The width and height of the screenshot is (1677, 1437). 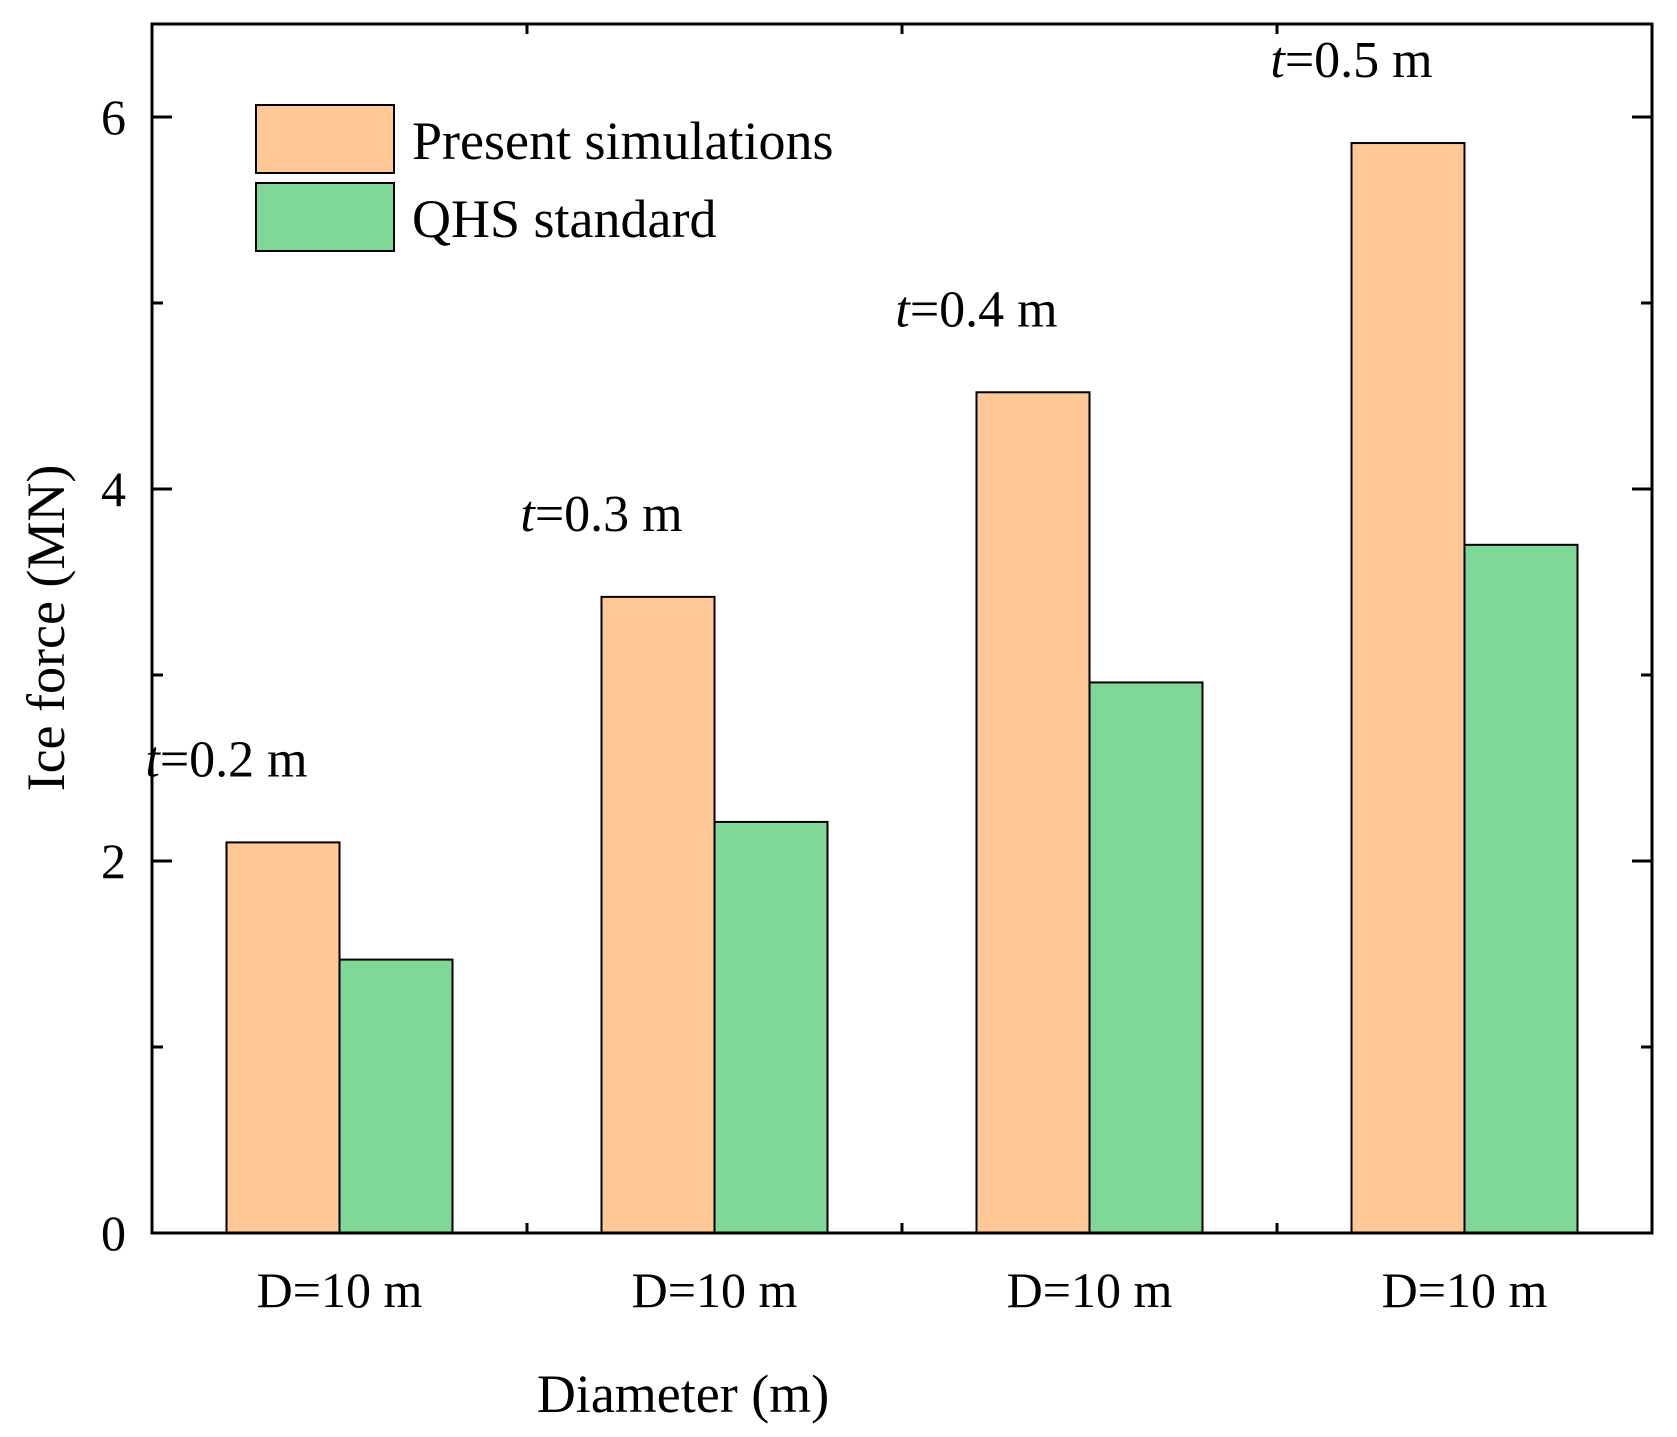 What do you see at coordinates (1465, 1290) in the screenshot?
I see `x-tick-label-4: D=10 m` at bounding box center [1465, 1290].